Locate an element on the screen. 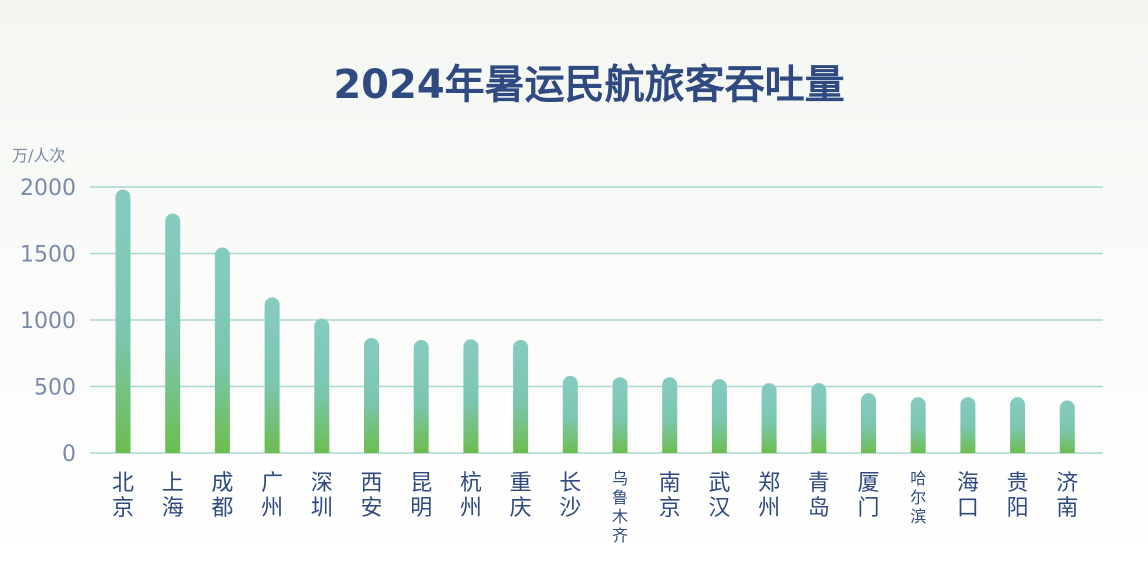 The width and height of the screenshot is (1148, 570). x-tick-label: 济南 is located at coordinates (1067, 496).